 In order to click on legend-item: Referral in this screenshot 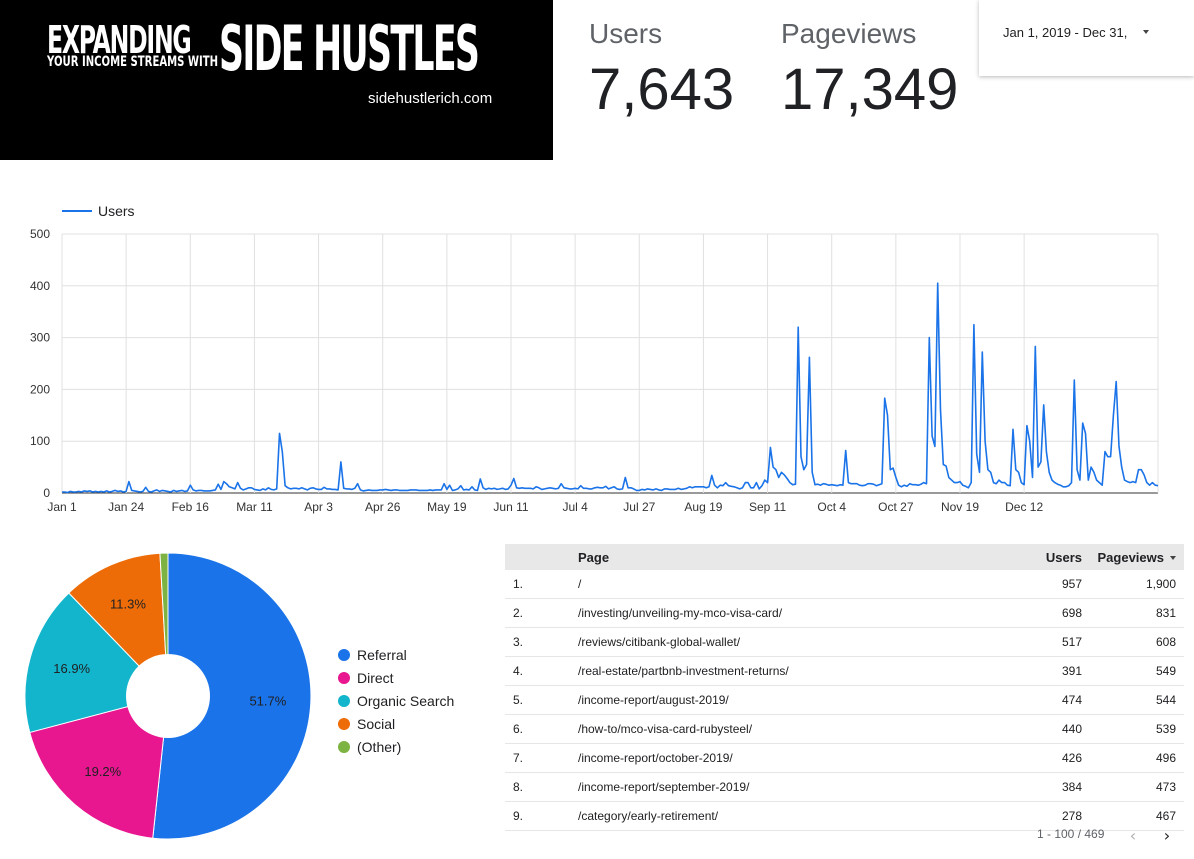, I will do `click(396, 654)`.